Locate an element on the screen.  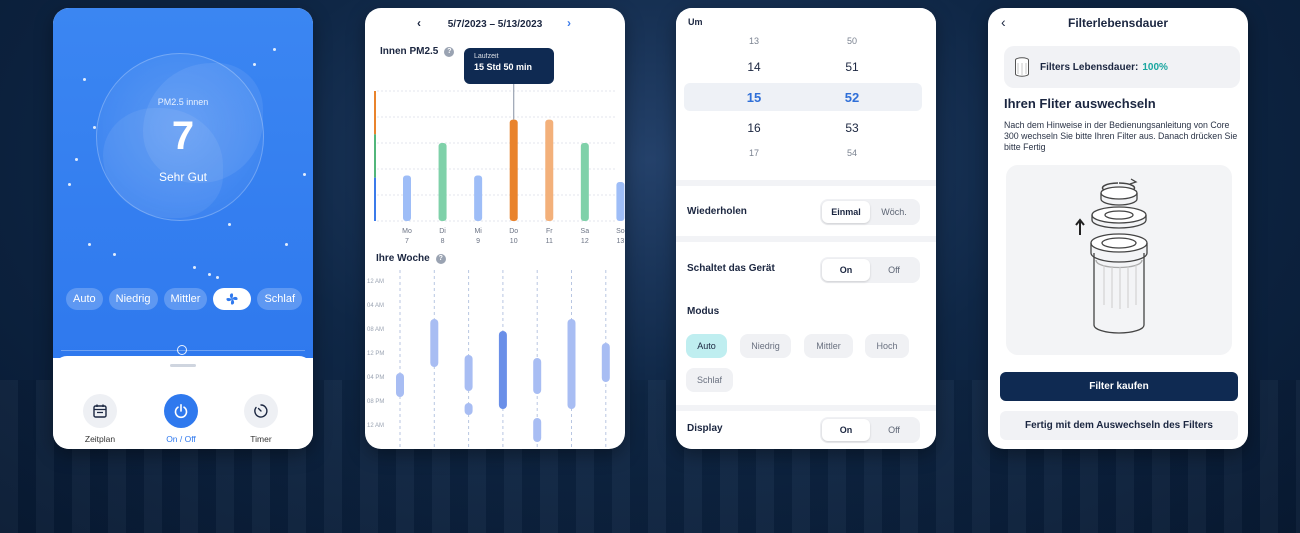
pm25-value: 7 is located at coordinates (183, 136).